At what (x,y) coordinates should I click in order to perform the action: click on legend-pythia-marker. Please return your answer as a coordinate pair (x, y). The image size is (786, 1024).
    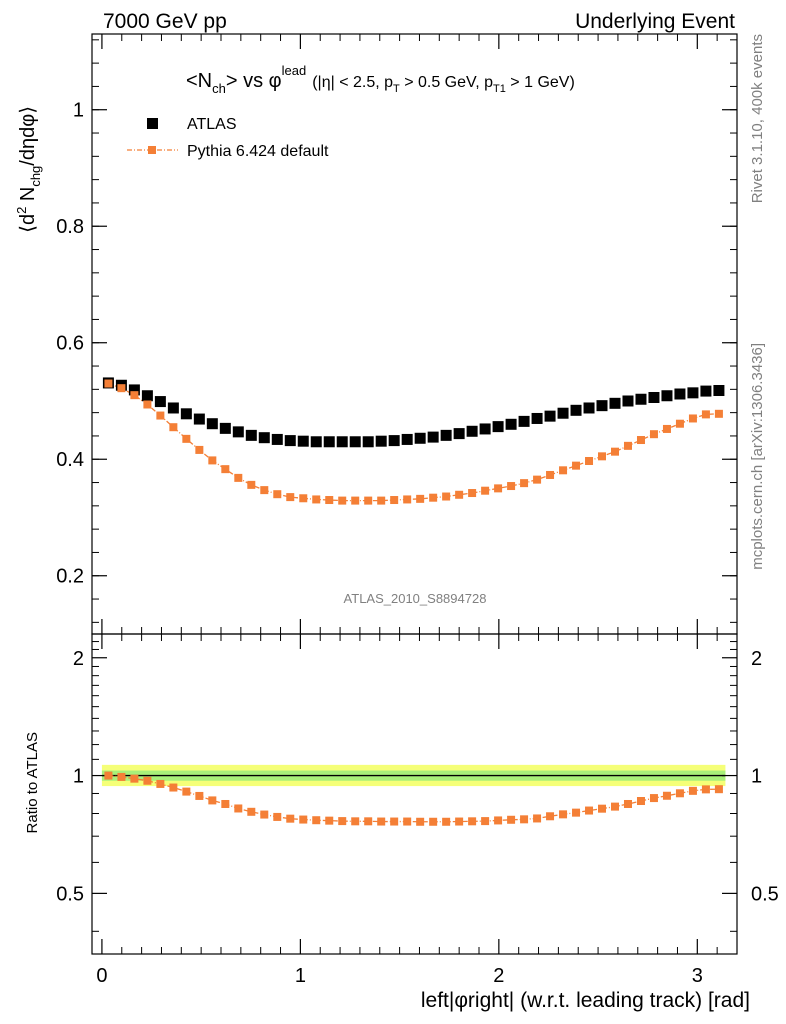
    Looking at the image, I should click on (152, 150).